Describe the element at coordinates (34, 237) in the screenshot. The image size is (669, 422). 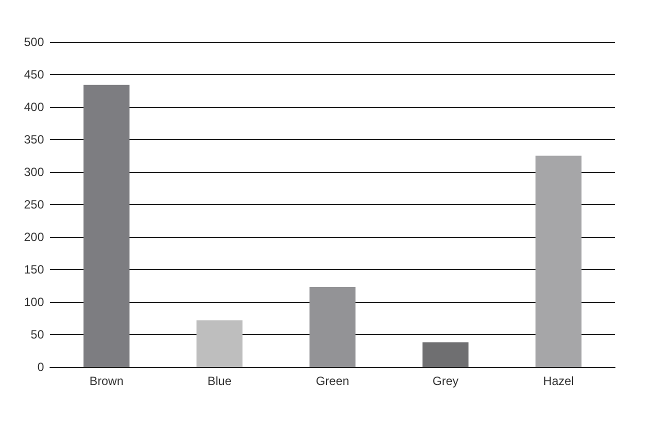
I see `y-tick-label: 200` at that location.